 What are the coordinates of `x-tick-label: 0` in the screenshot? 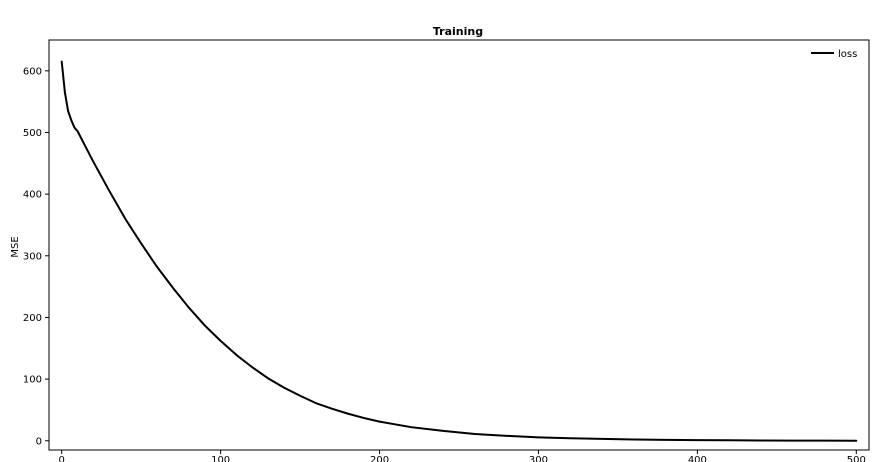 It's located at (62, 458).